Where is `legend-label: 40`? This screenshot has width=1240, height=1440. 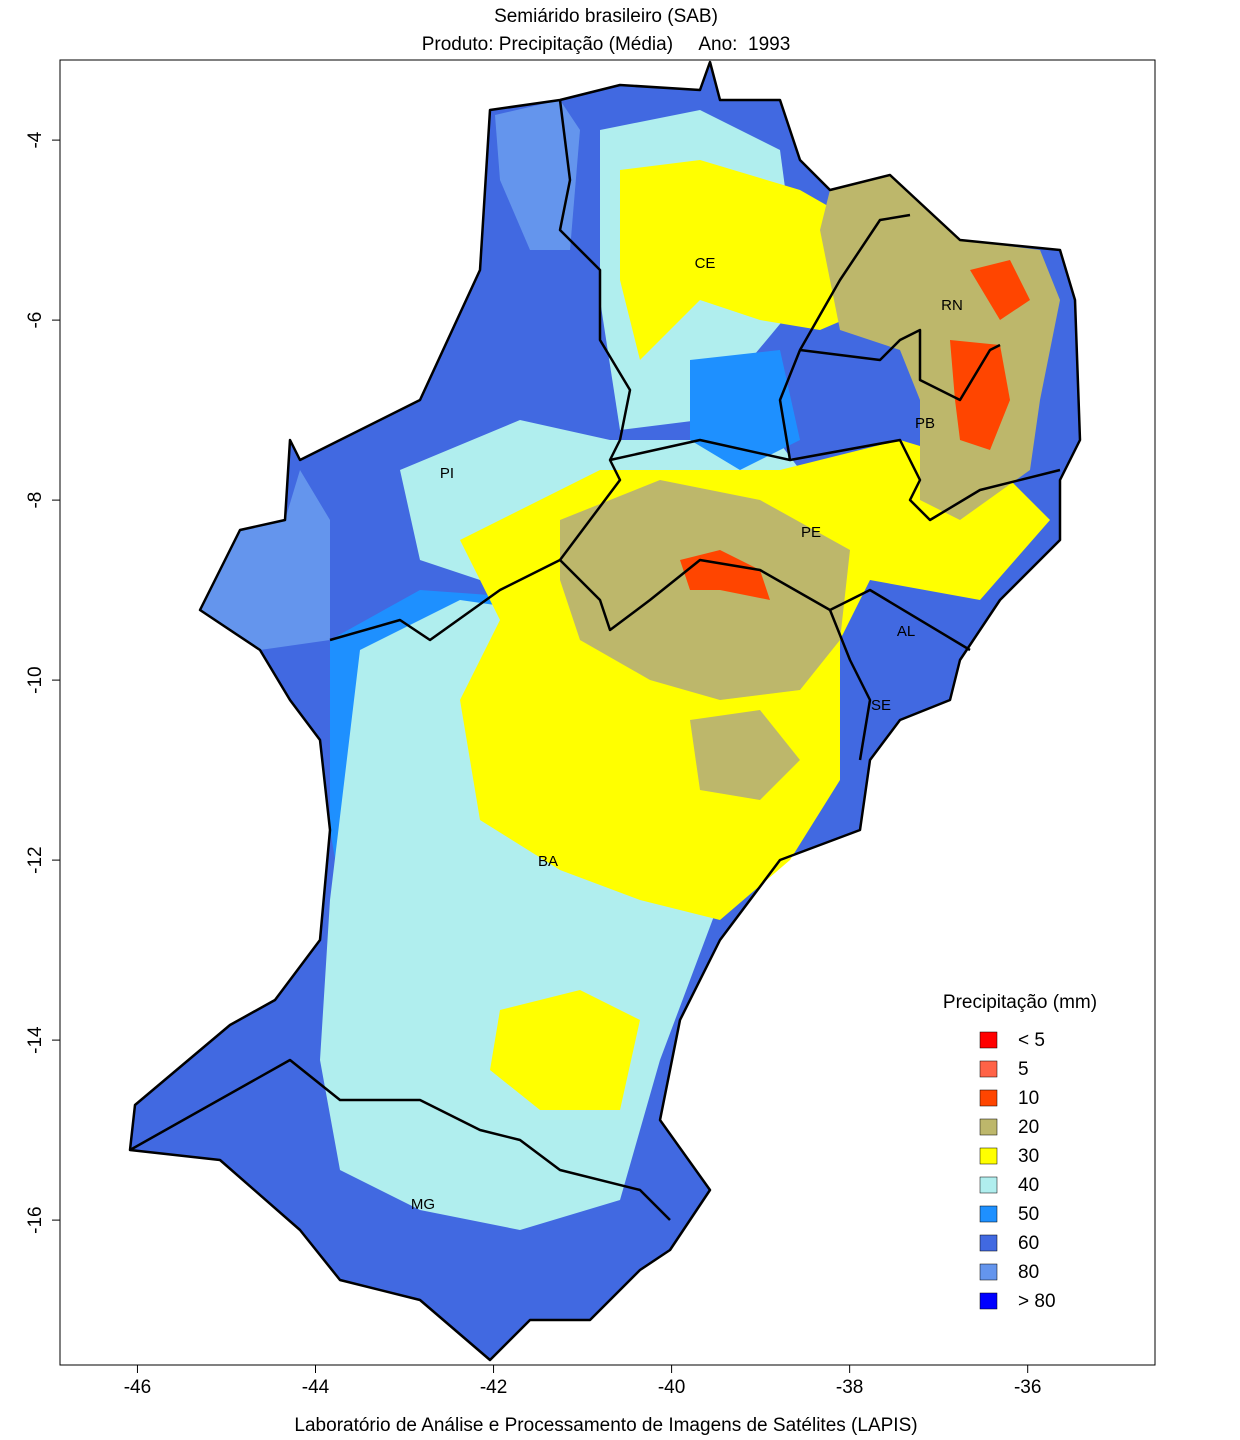
legend-label: 40 is located at coordinates (1028, 1185).